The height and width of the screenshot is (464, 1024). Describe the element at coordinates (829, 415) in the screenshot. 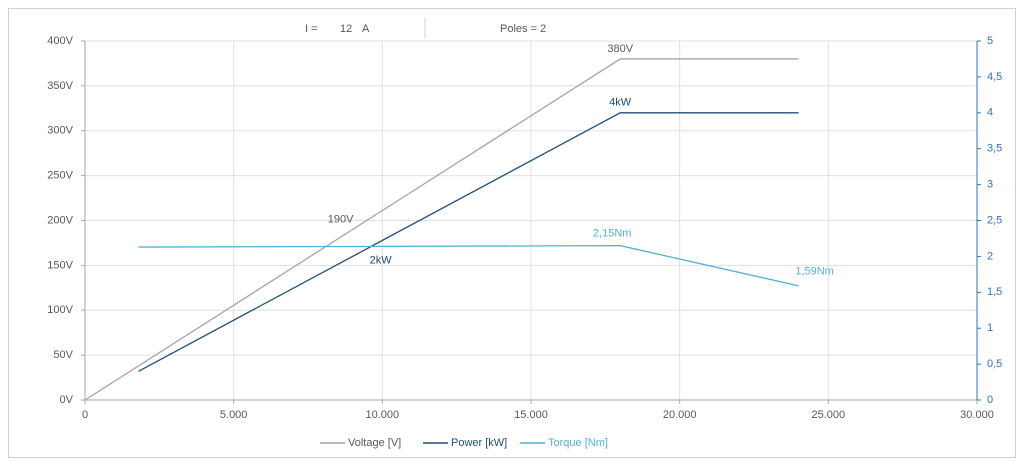

I see `x-tick-label: 25.000` at that location.